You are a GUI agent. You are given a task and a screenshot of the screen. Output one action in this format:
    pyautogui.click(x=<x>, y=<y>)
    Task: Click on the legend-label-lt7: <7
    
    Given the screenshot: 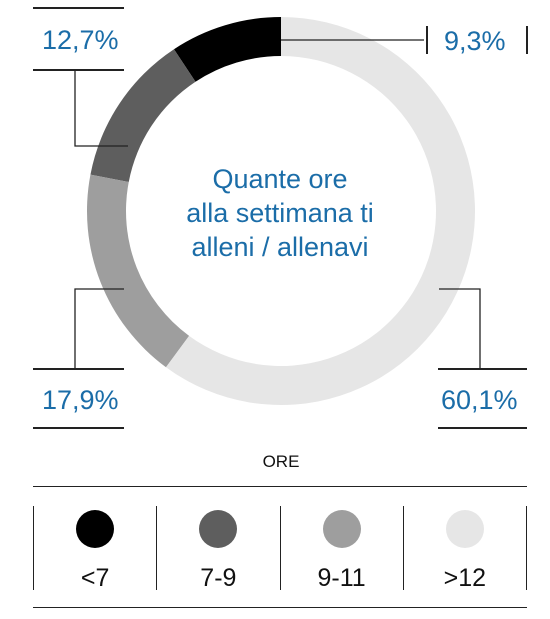 What is the action you would take?
    pyautogui.click(x=95, y=578)
    